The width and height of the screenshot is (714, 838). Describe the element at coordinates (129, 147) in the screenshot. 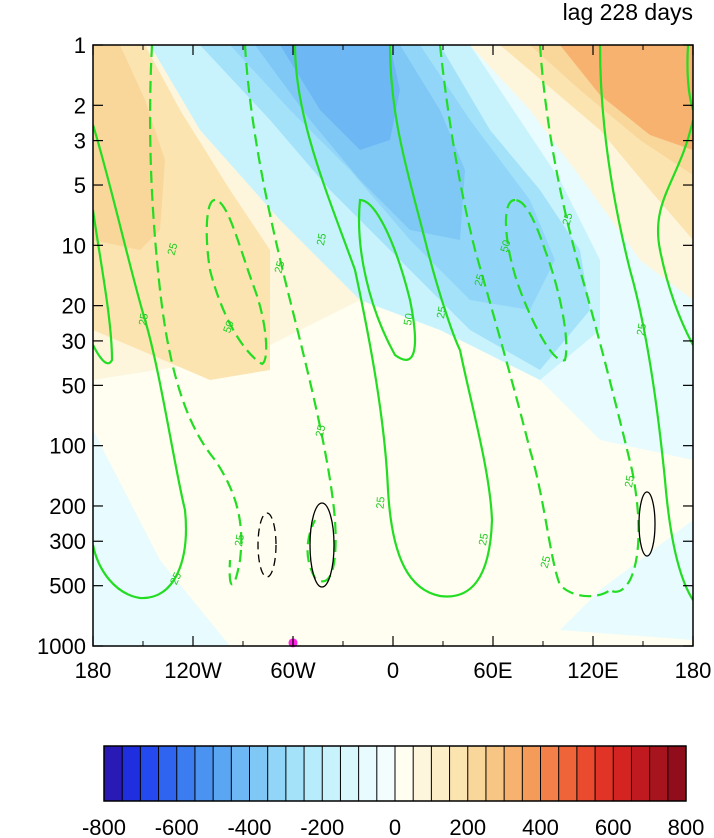

I see `shade-upper-left-deep-orange` at that location.